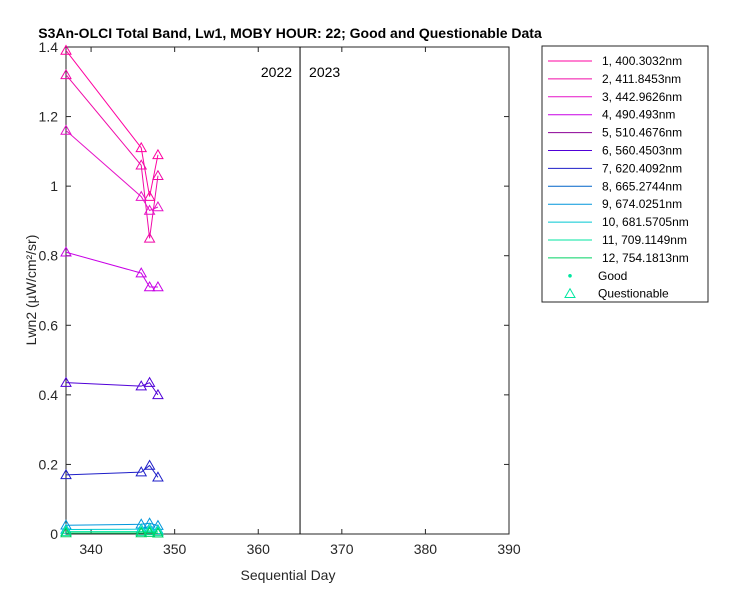 The height and width of the screenshot is (600, 750). What do you see at coordinates (642, 61) in the screenshot?
I see `legend-label: 1, 400.3032nm` at bounding box center [642, 61].